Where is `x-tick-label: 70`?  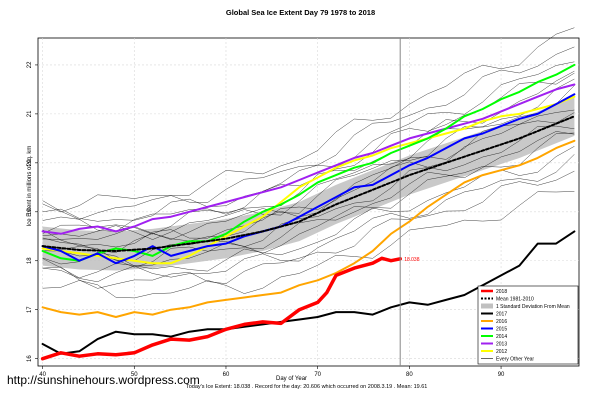
x-tick-label: 70 is located at coordinates (317, 375).